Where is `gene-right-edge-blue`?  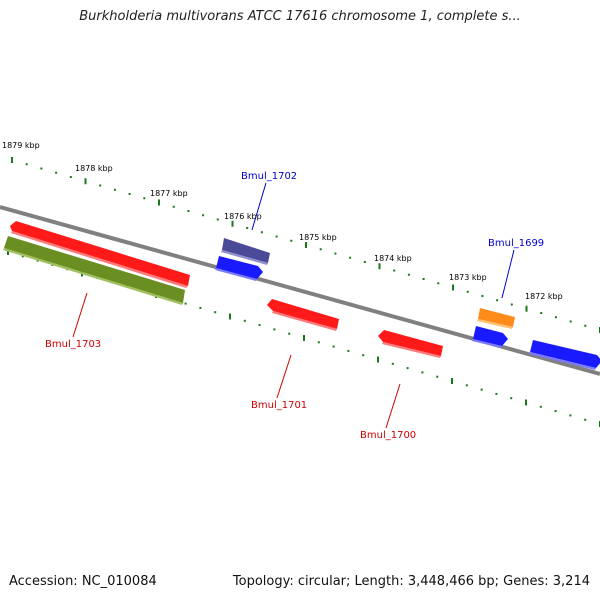
gene-right-edge-blue is located at coordinates (565, 354).